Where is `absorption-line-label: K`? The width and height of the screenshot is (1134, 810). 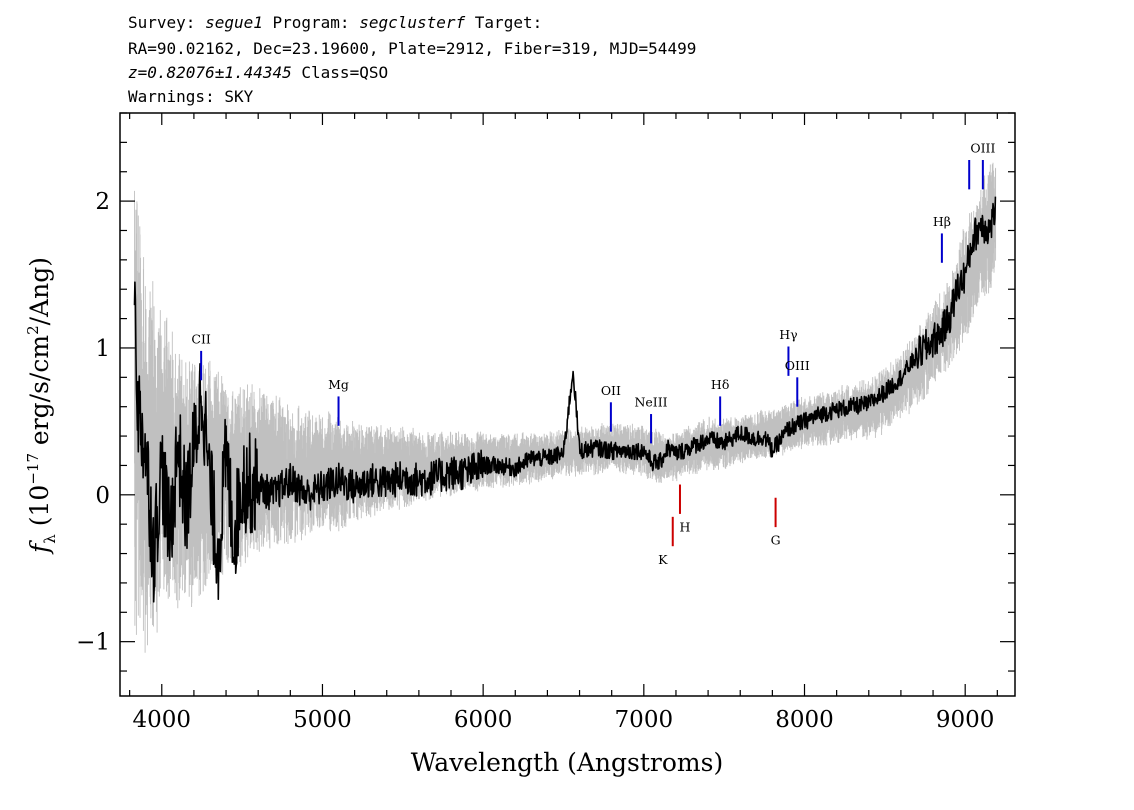
absorption-line-label: K is located at coordinates (663, 559).